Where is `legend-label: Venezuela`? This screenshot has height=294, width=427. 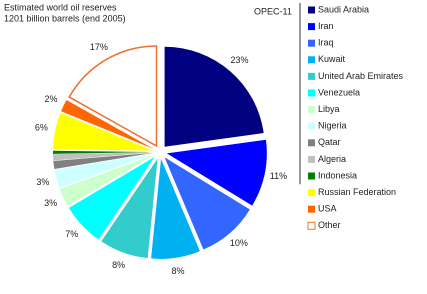
legend-label: Venezuela is located at coordinates (339, 92).